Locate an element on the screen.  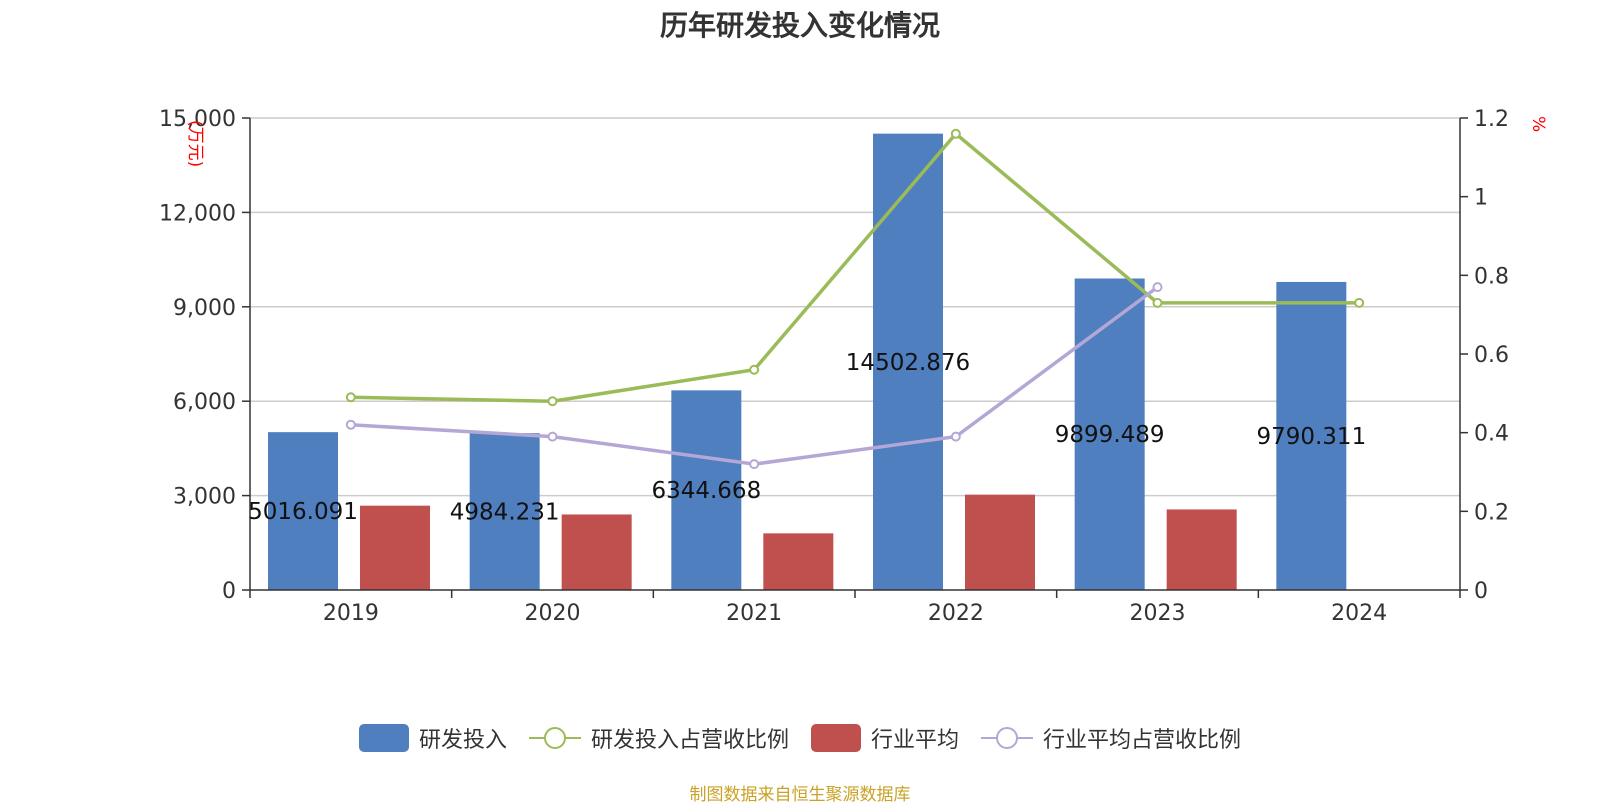
x-tick-label: 2019 is located at coordinates (351, 613).